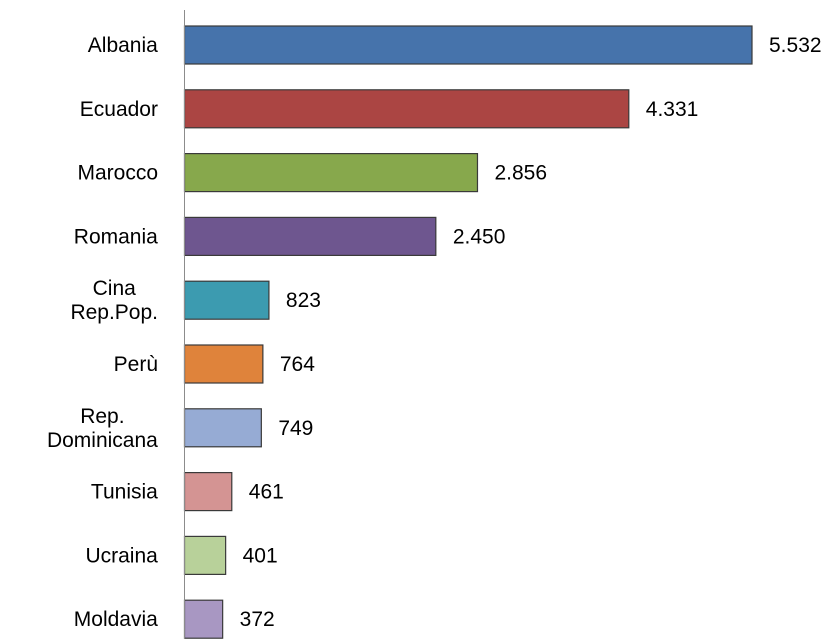 This screenshot has width=836, height=639. I want to click on bar-albania, so click(468, 45).